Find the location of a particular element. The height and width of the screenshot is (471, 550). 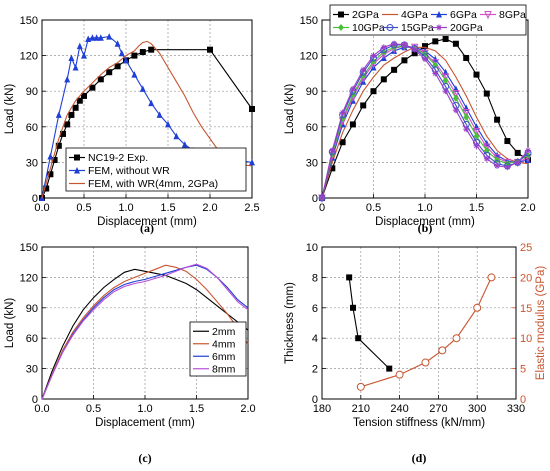

y-tick-label: 60 is located at coordinates (32, 128).